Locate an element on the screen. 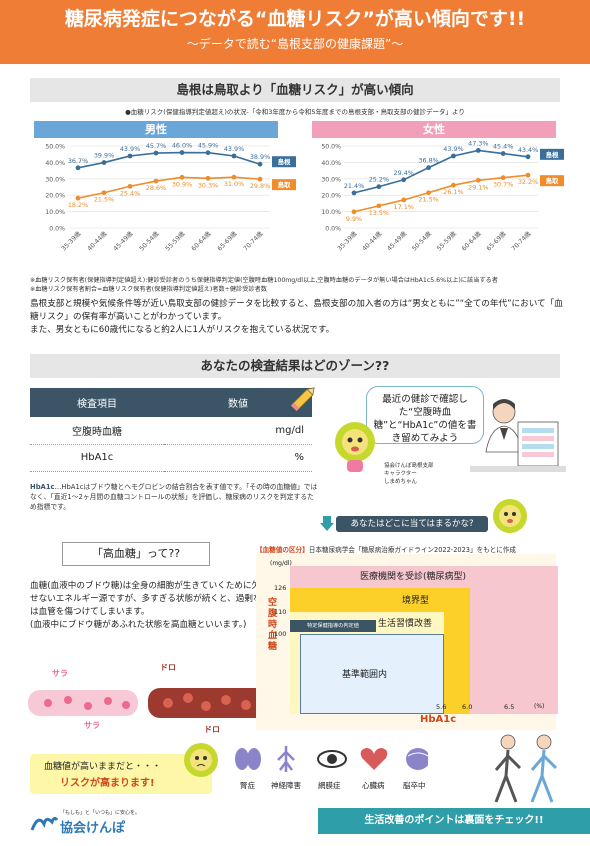  table-header-value: 数値 is located at coordinates (238, 402).